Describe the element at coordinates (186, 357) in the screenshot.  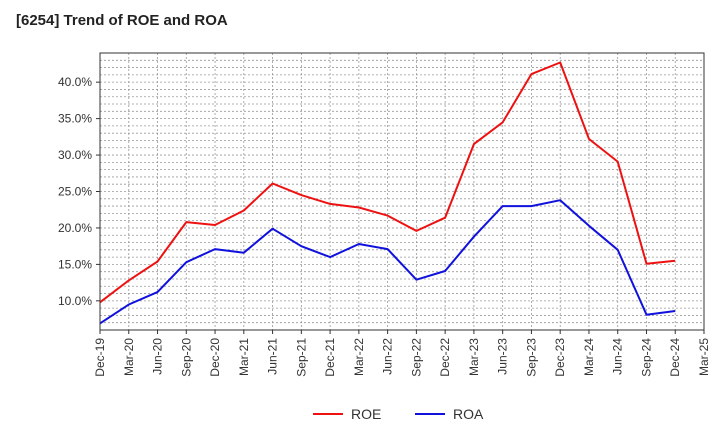
I see `x-tick-label: Sep-20` at that location.